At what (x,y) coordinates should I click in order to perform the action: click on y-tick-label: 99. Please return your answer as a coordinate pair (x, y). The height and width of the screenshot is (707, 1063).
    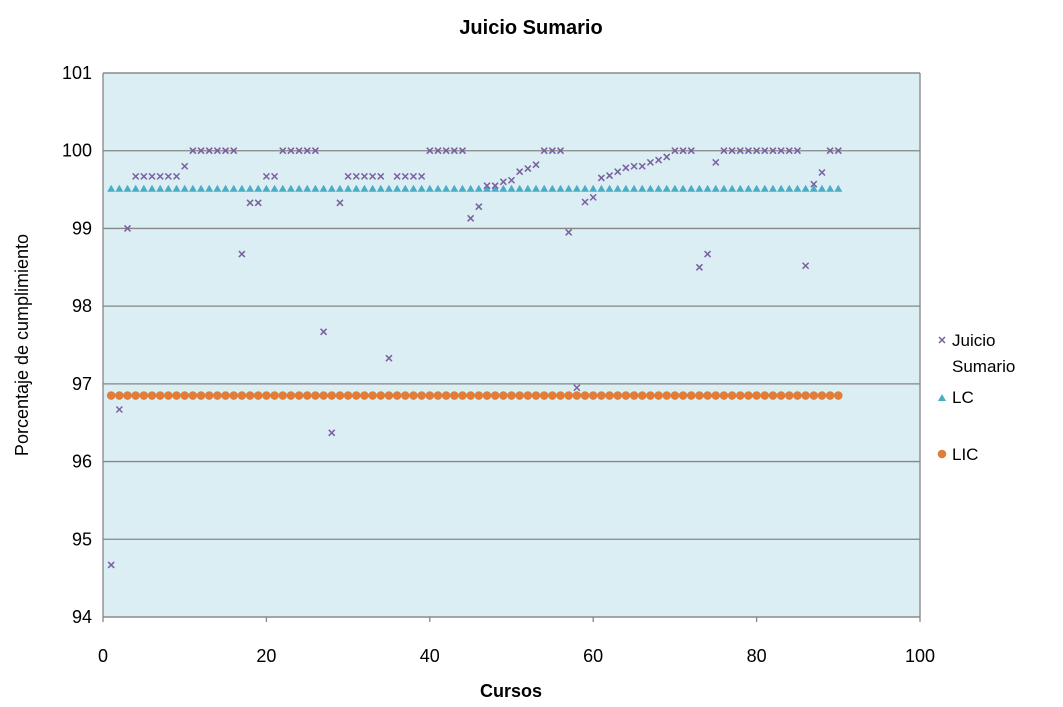
    Looking at the image, I should click on (82, 228).